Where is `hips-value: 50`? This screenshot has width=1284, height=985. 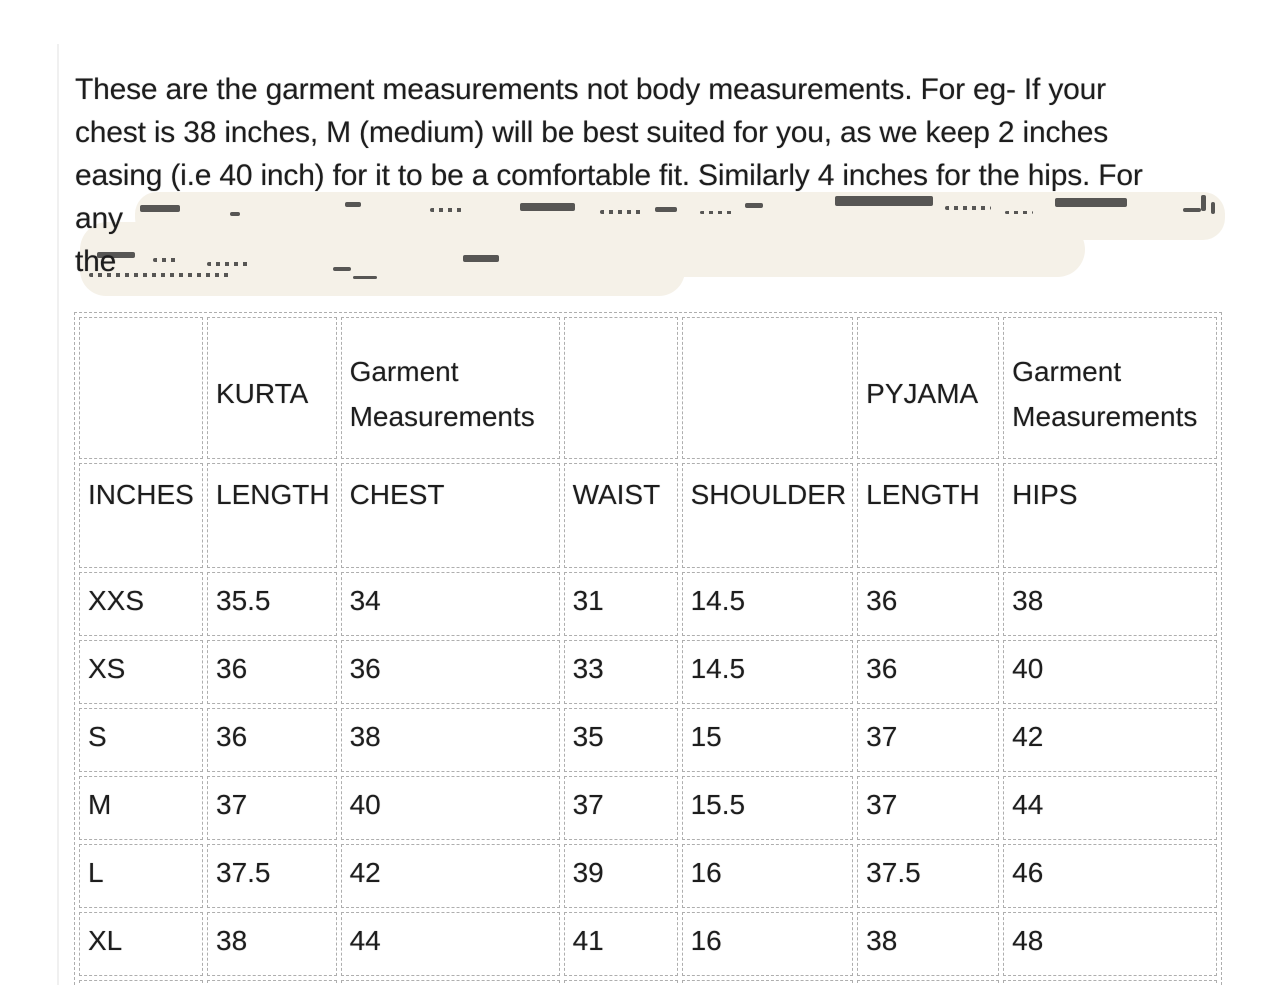 hips-value: 50 is located at coordinates (1110, 982).